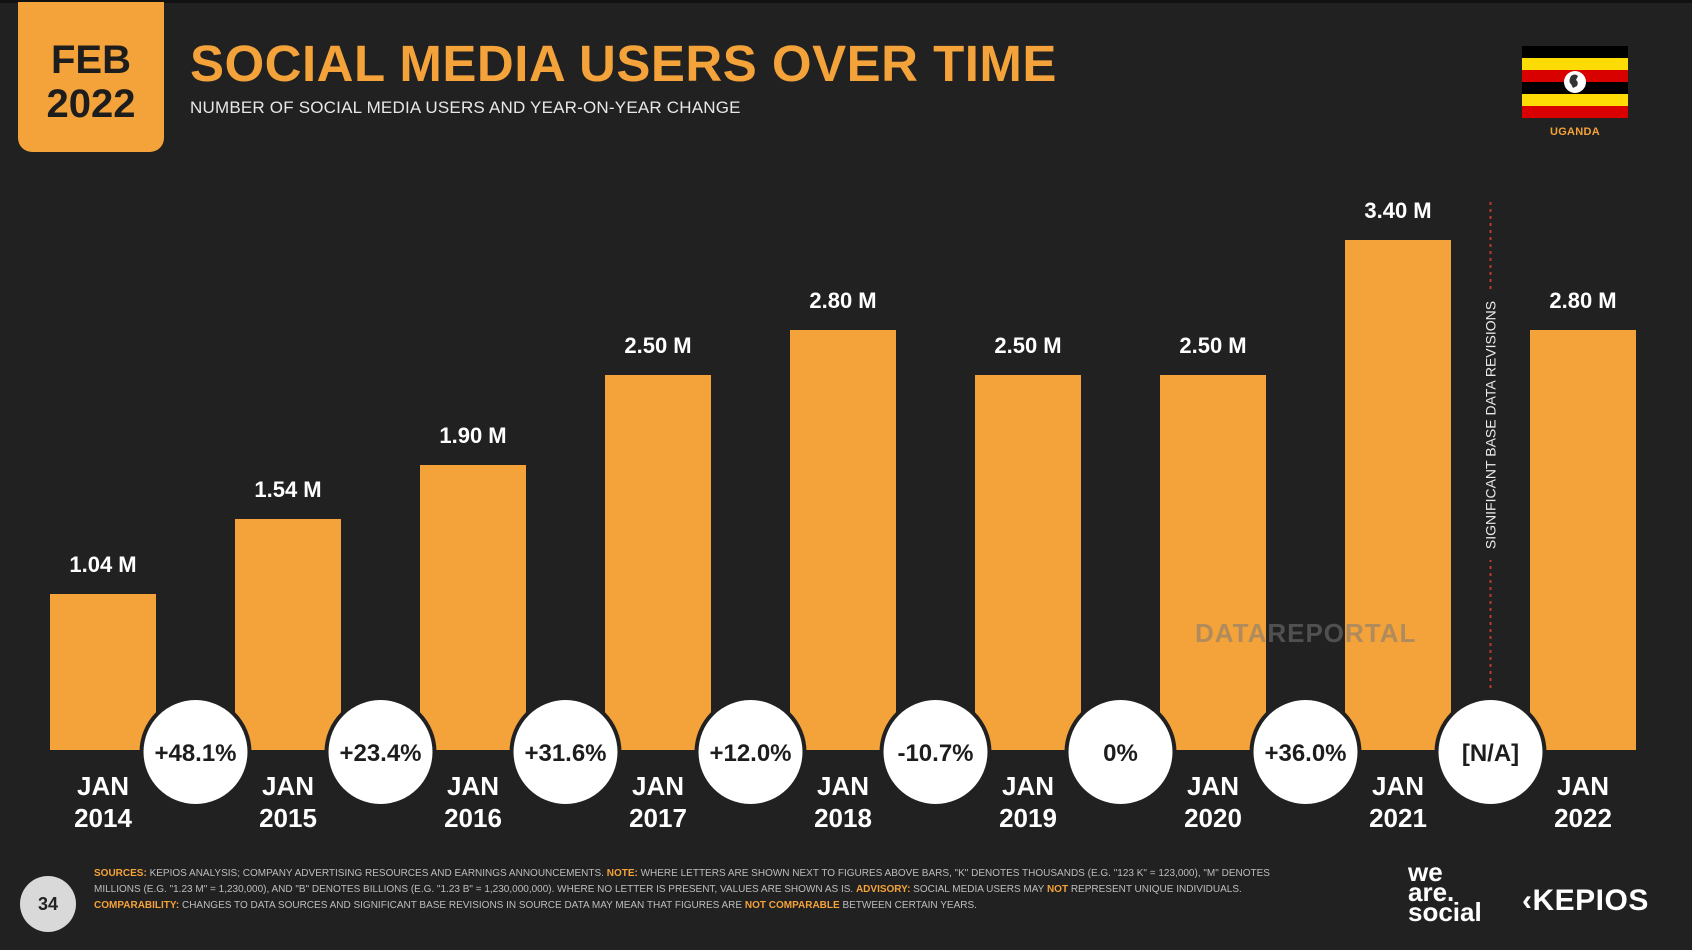 The image size is (1692, 950). I want to click on category-year-label: 2016, so click(473, 818).